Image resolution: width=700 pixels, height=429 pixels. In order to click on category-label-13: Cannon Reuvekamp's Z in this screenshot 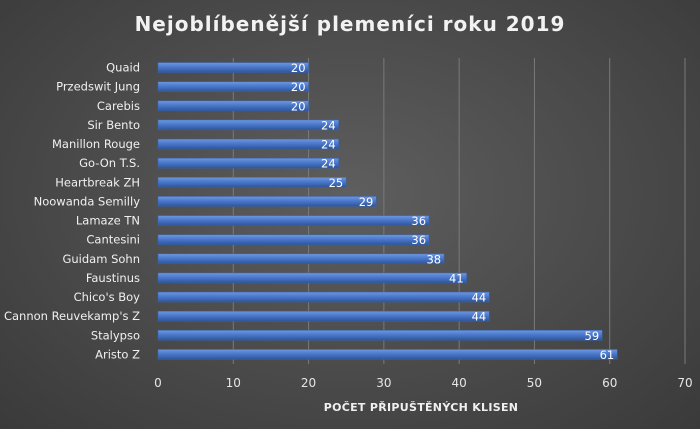, I will do `click(72, 316)`.